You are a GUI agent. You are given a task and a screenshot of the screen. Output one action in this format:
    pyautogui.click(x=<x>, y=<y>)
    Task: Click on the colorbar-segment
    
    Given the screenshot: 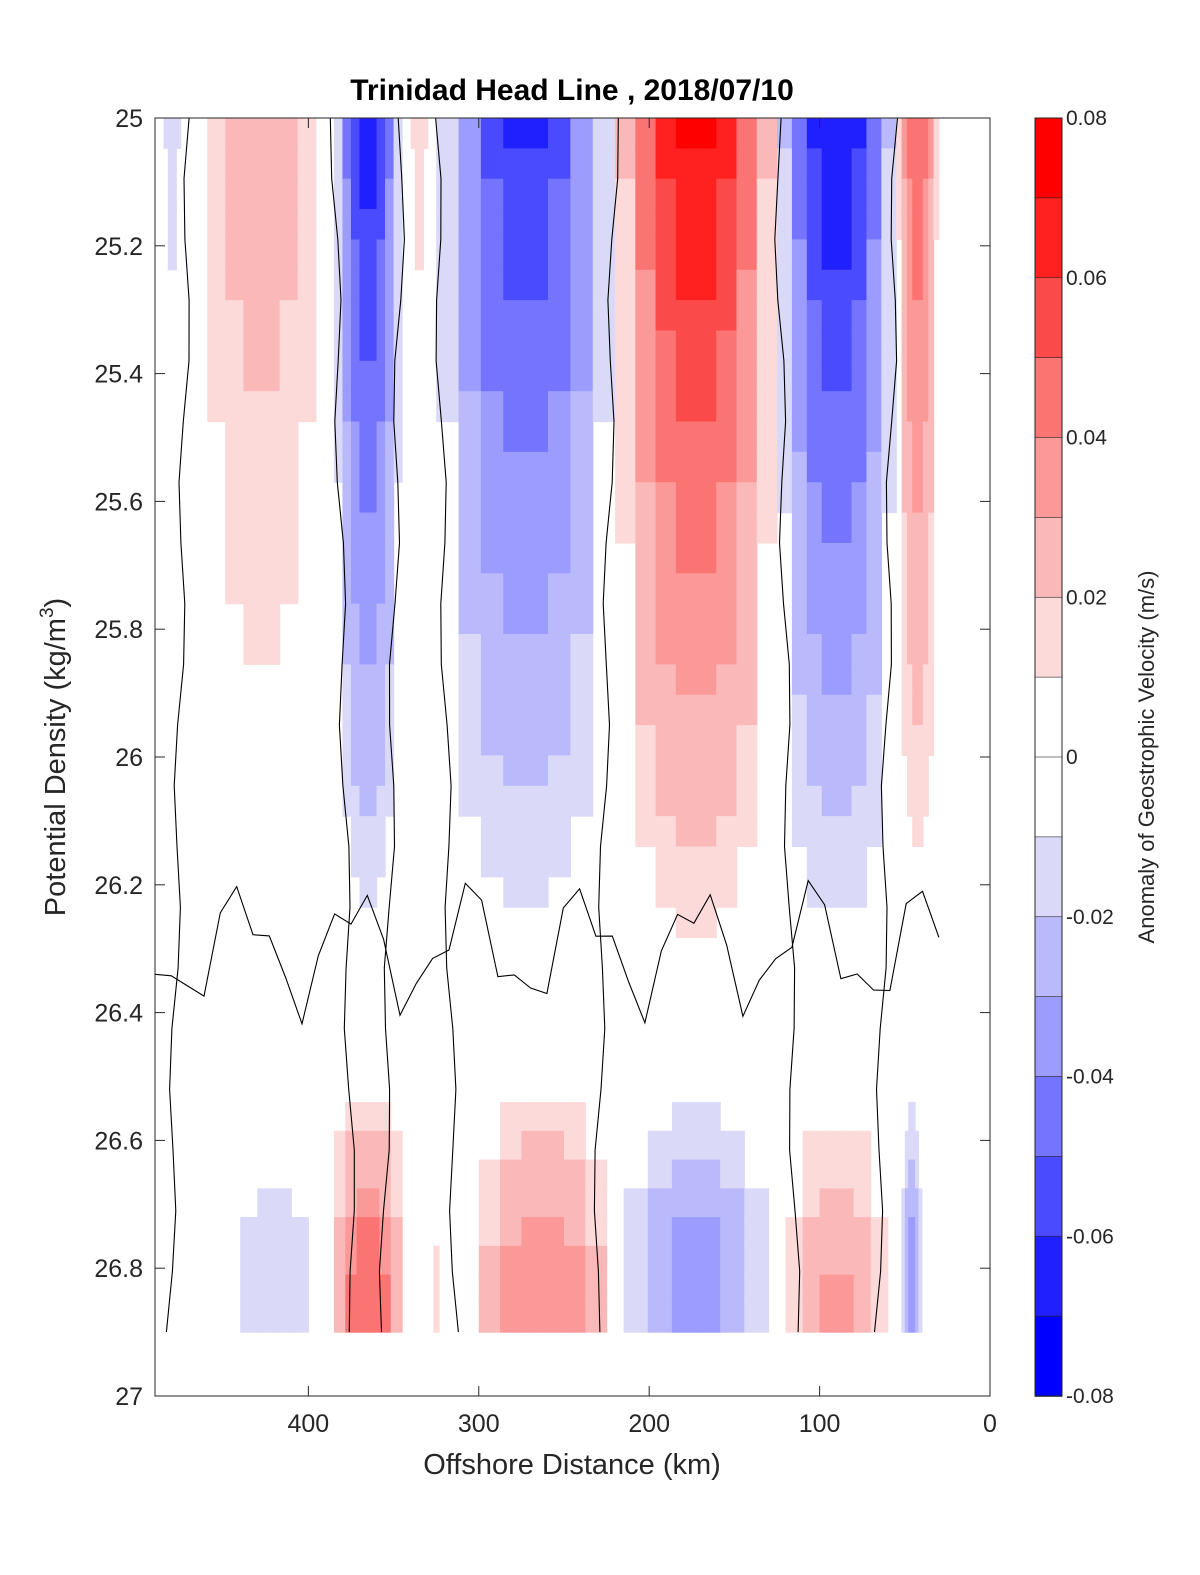 What is the action you would take?
    pyautogui.click(x=1048, y=478)
    